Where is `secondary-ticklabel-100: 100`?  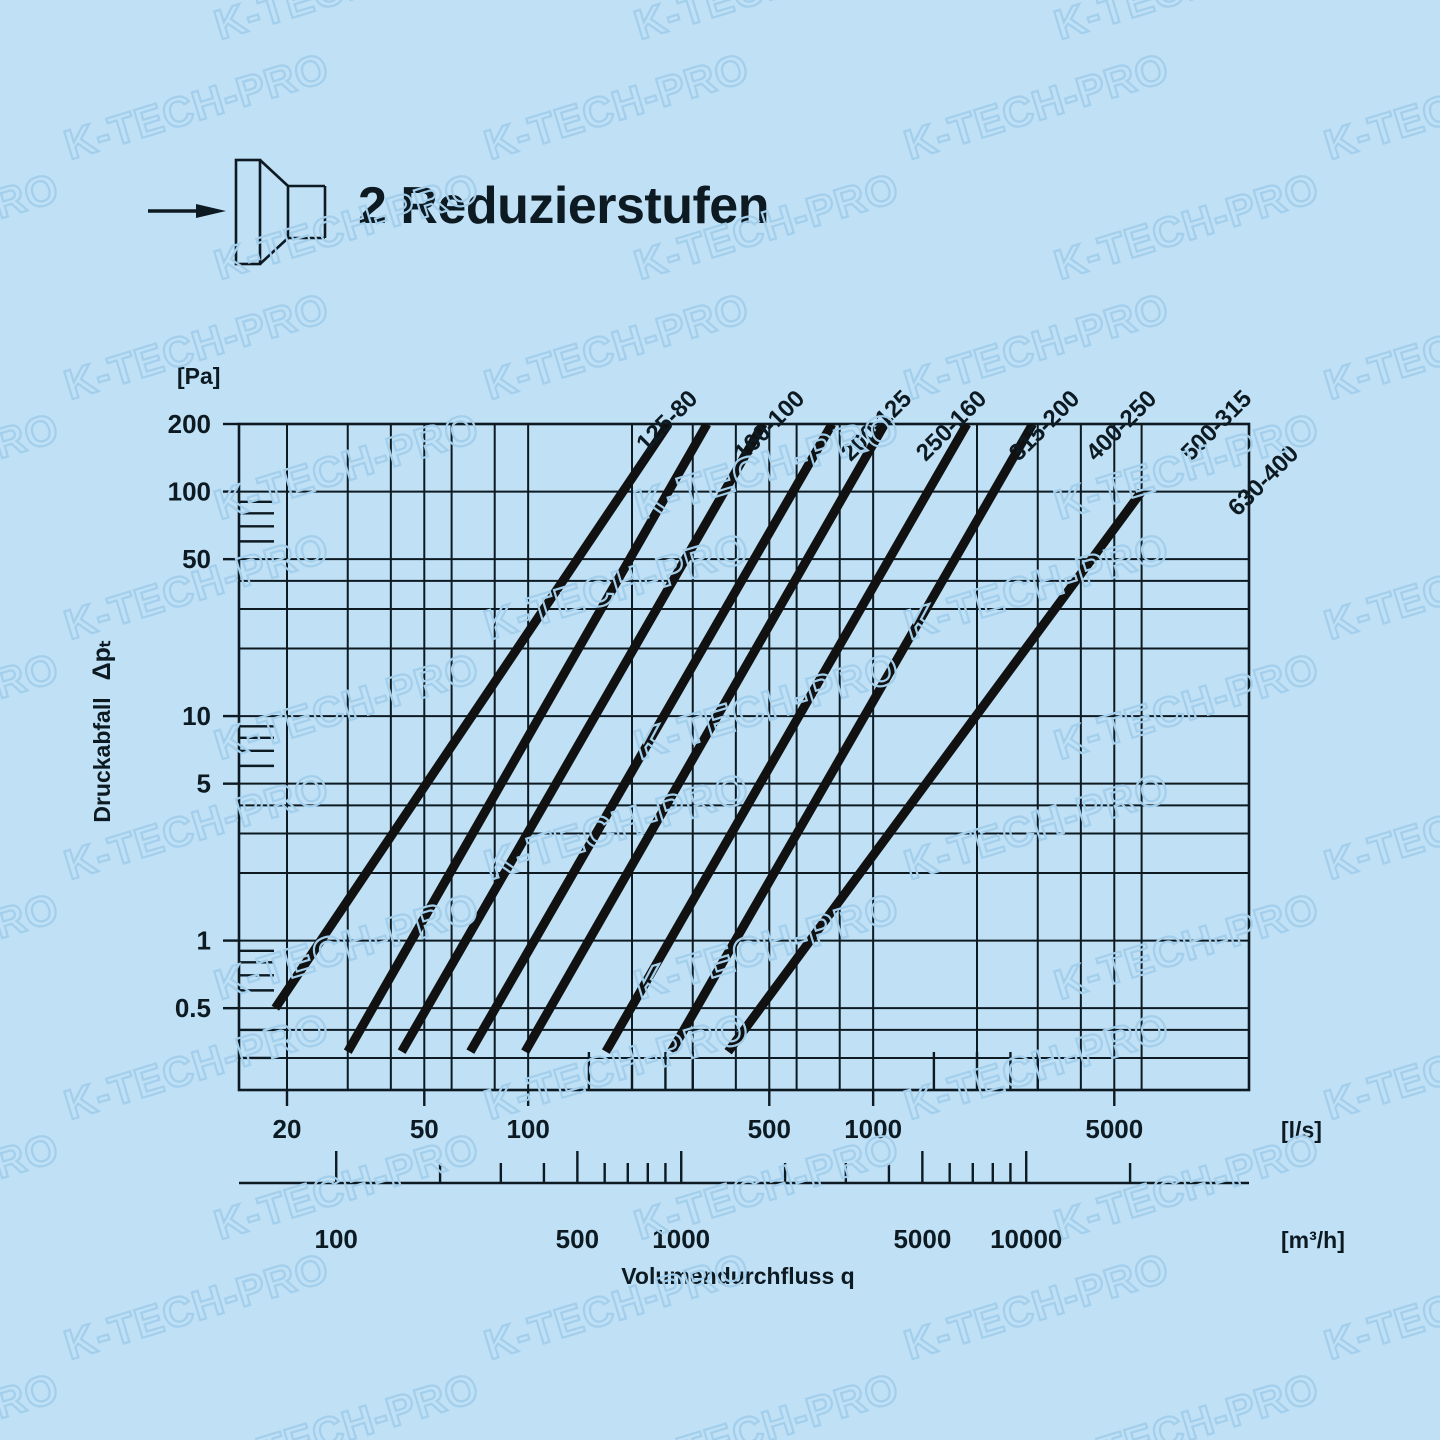
secondary-ticklabel-100: 100 is located at coordinates (336, 1239).